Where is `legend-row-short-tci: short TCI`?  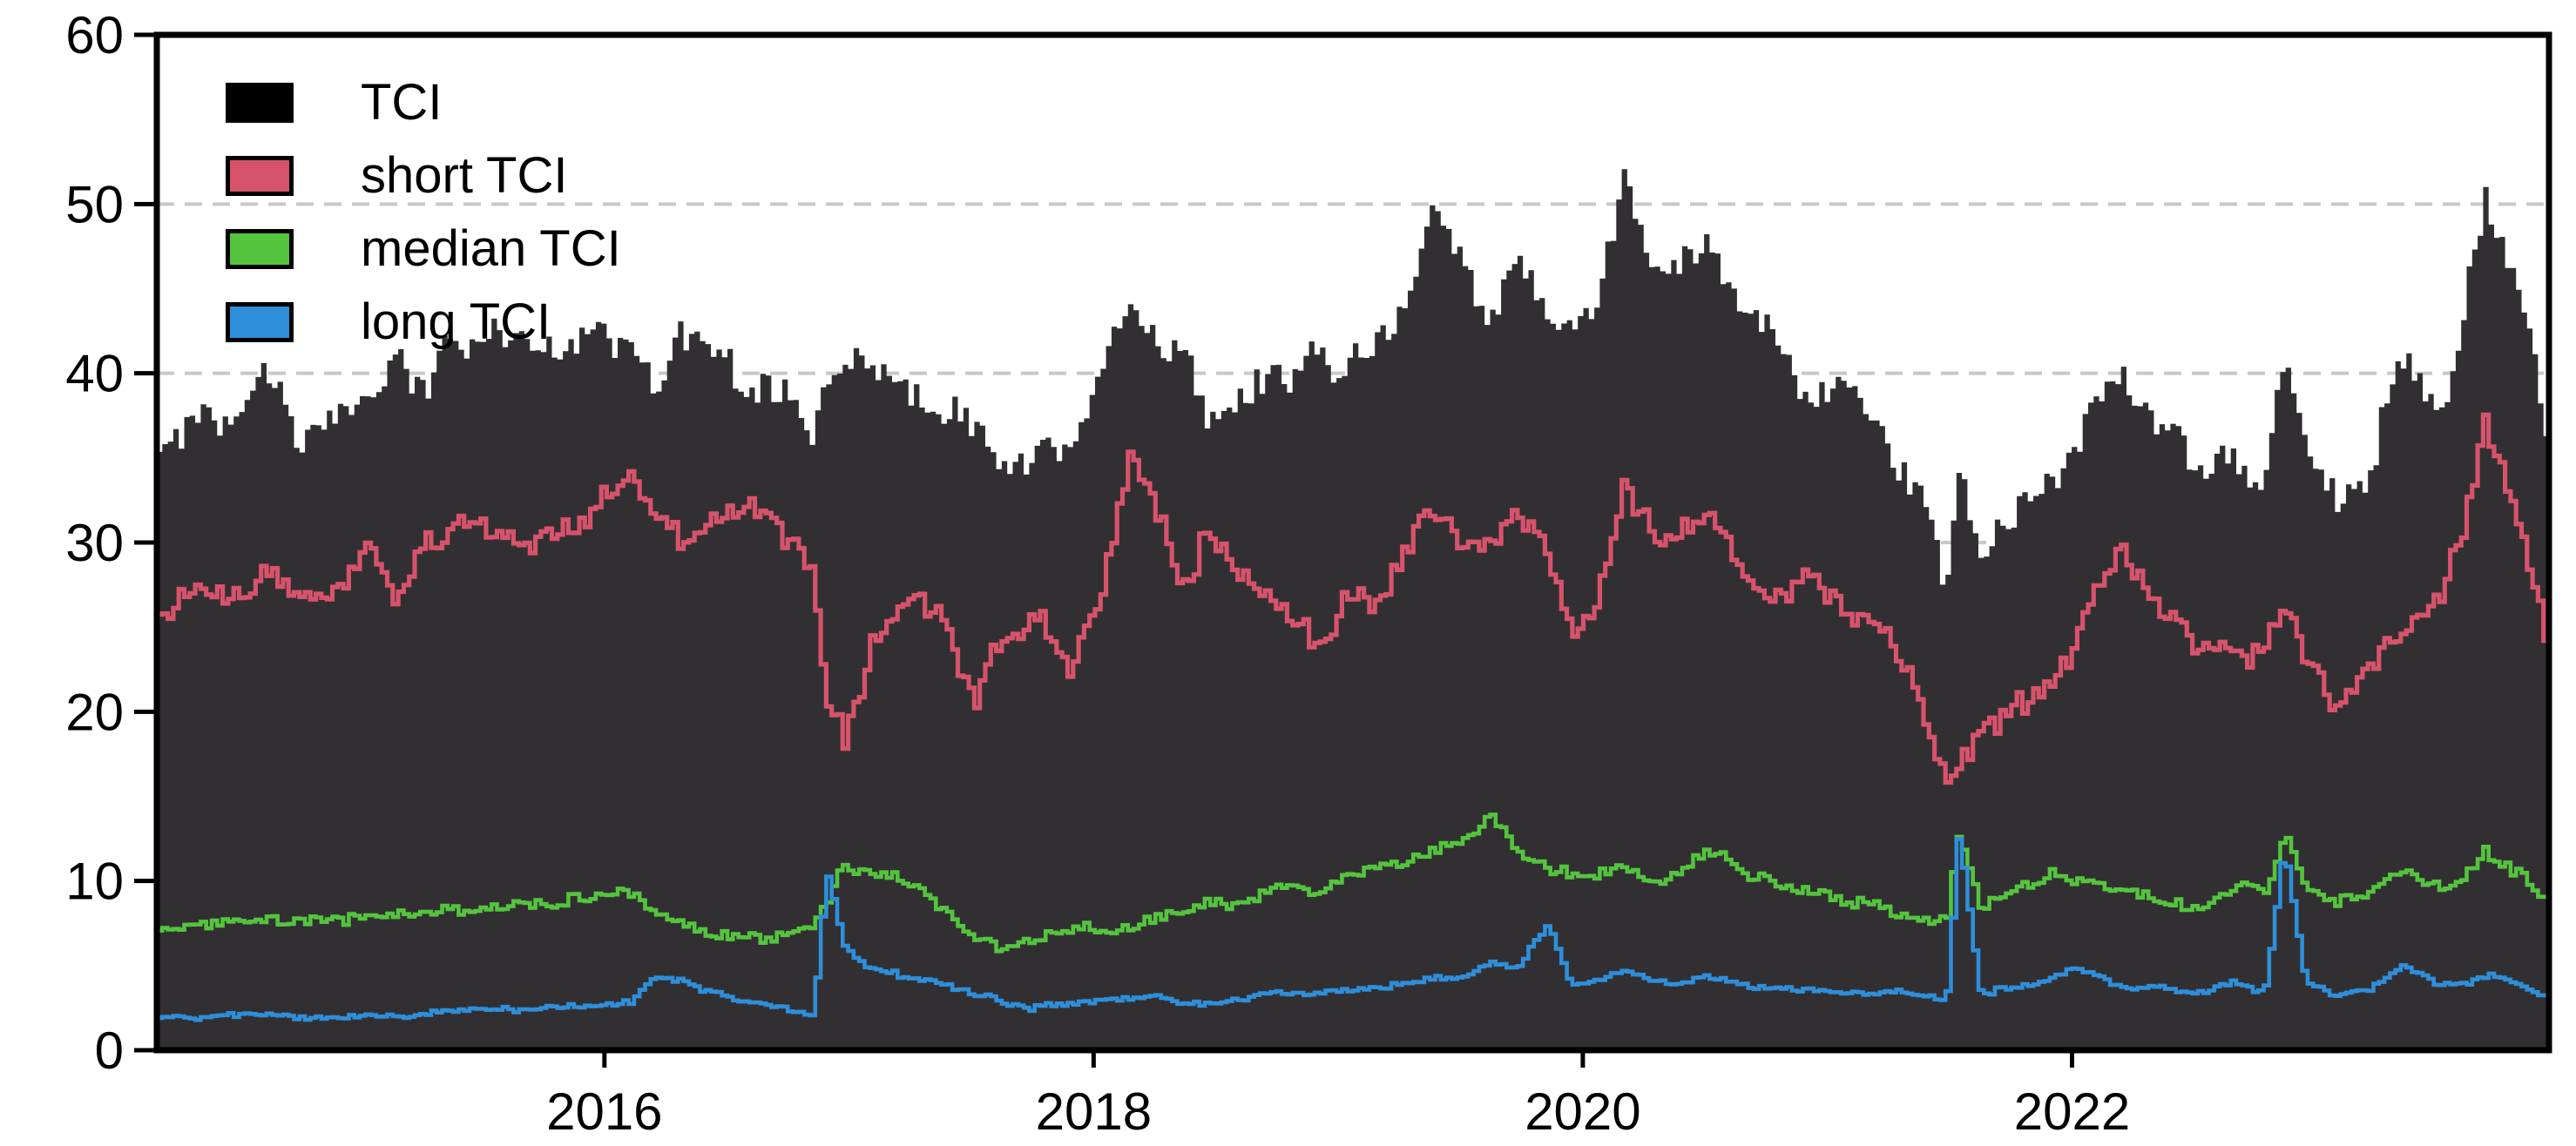 legend-row-short-tci: short TCI is located at coordinates (423, 176).